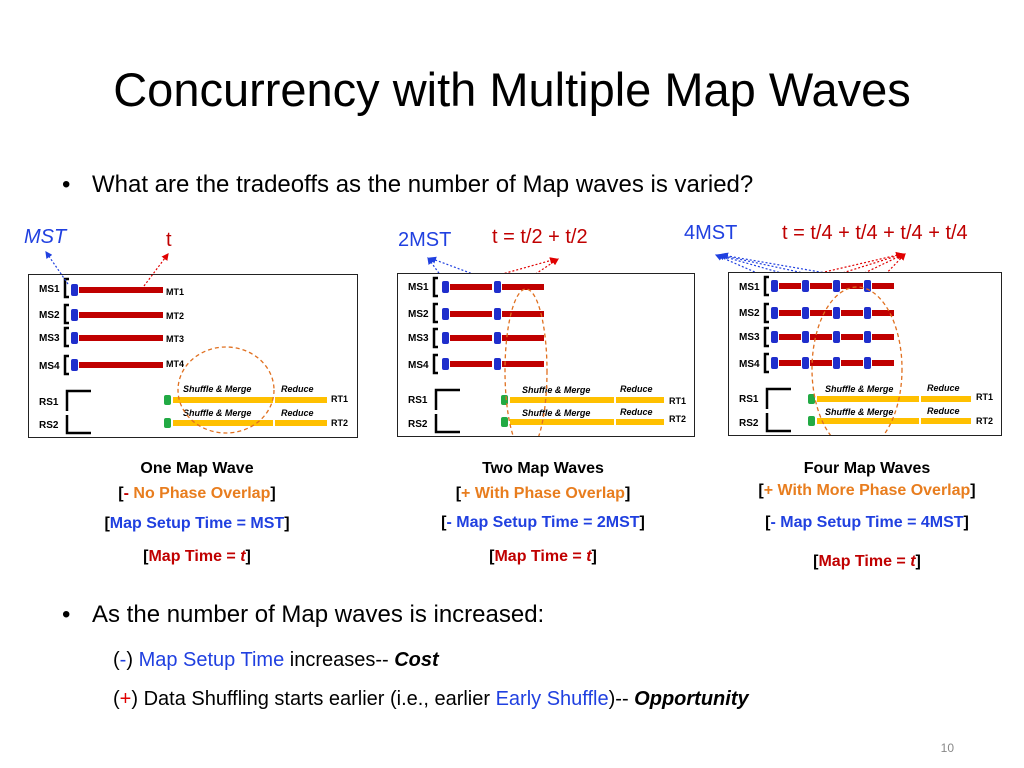 The image size is (1024, 768). I want to click on mst-label-3: 4MST, so click(711, 233).